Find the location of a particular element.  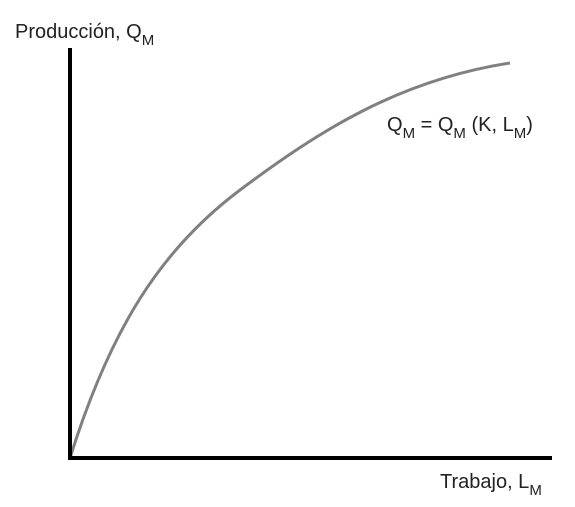

label-text: Trabajo, L is located at coordinates (484, 482).